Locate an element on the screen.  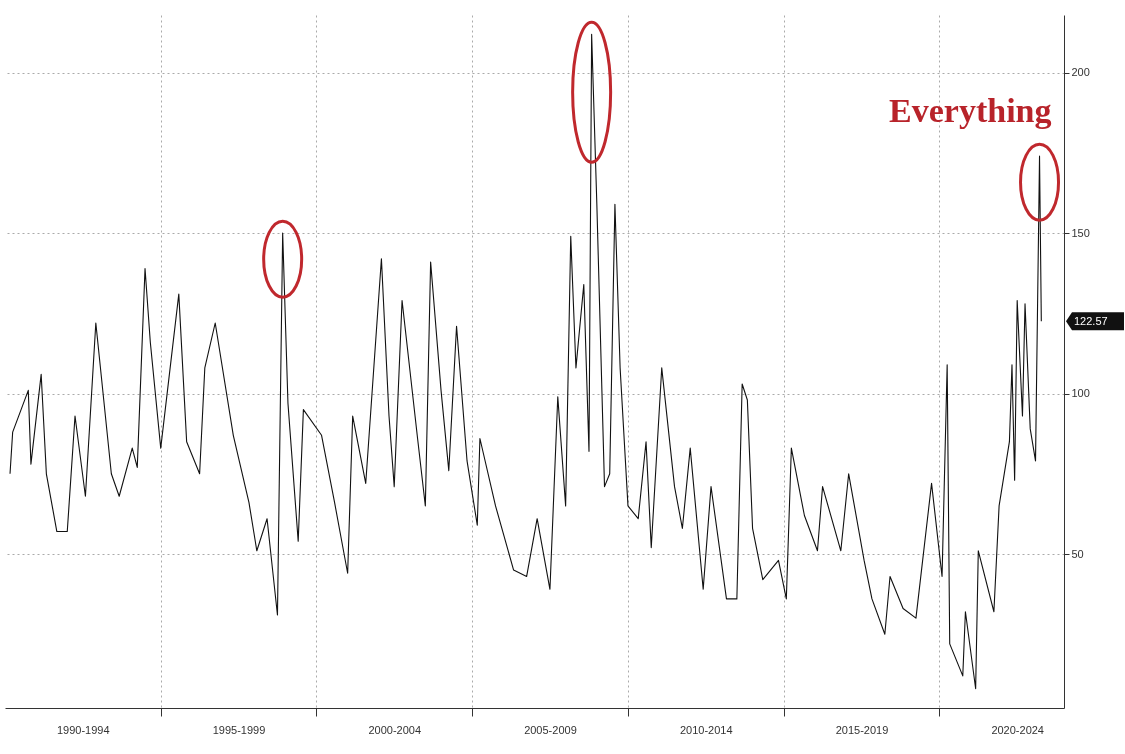
x-tick-label: 2000-2004 is located at coordinates (395, 729).